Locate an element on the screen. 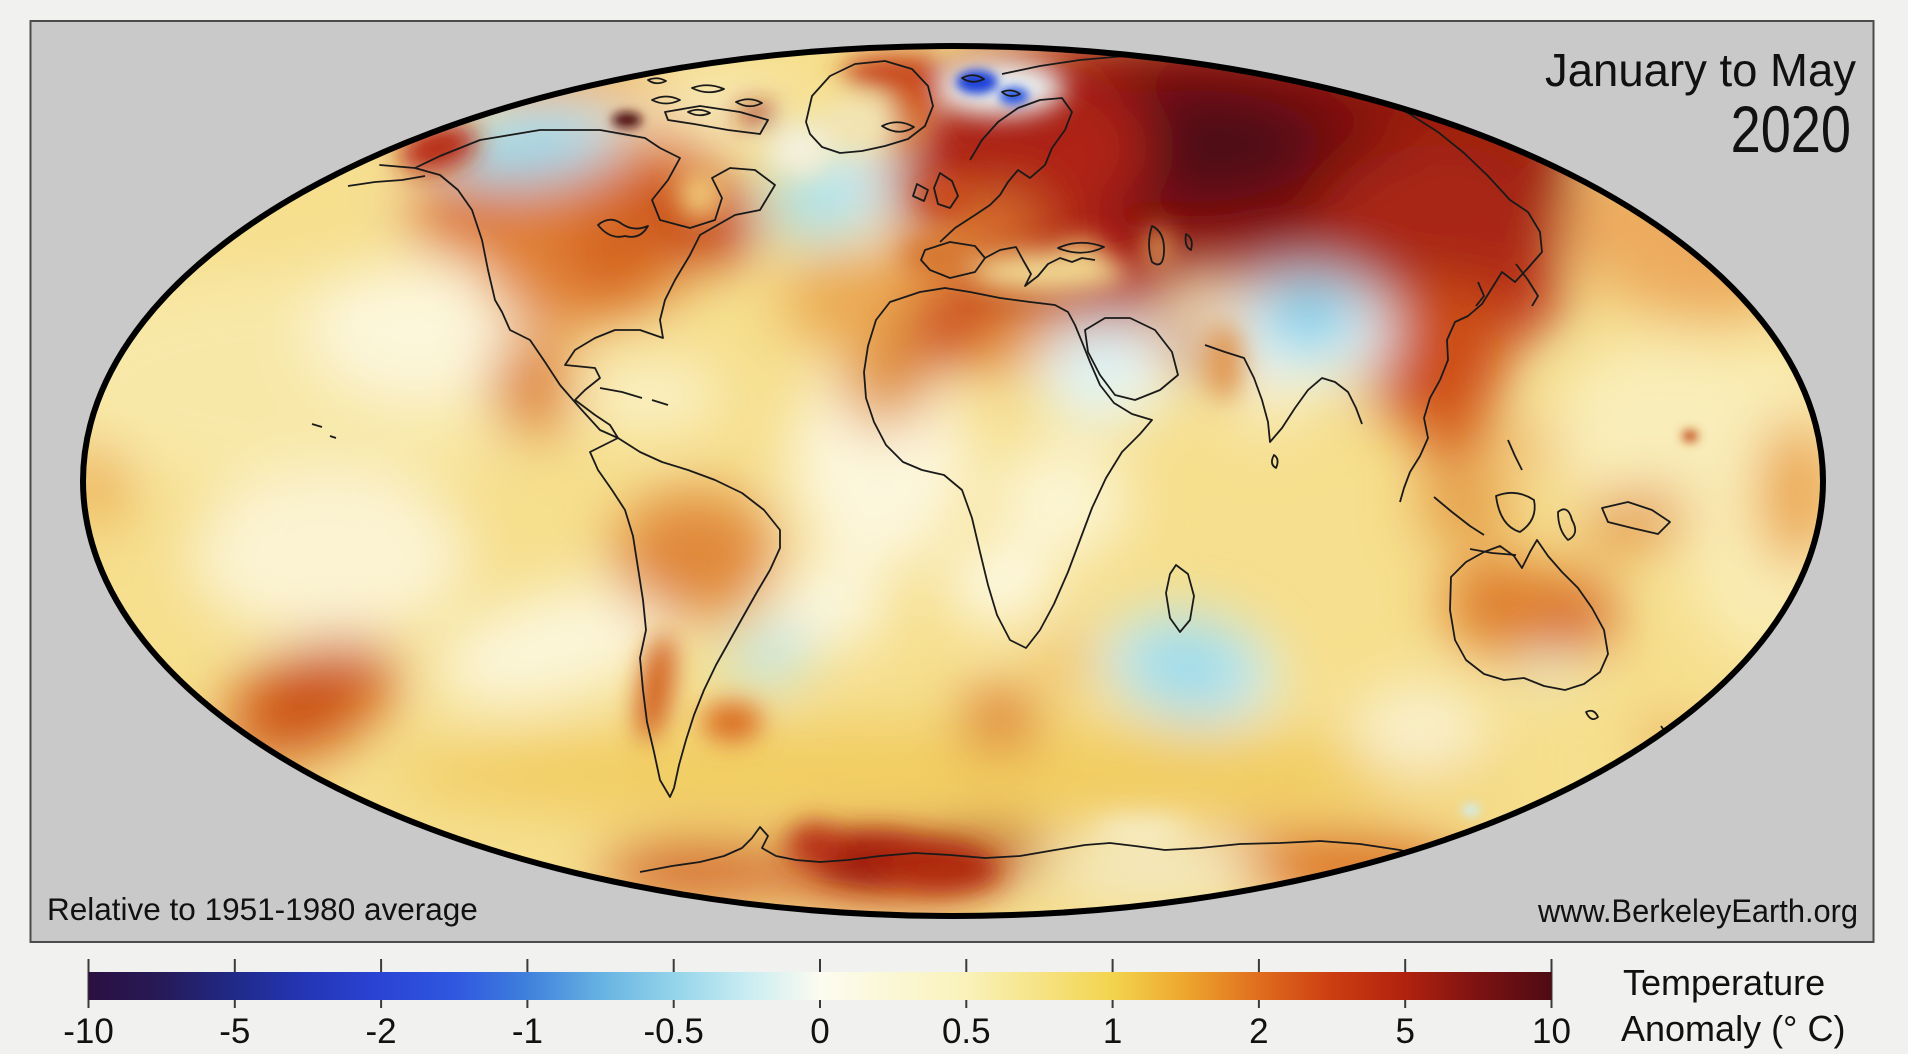 Image resolution: width=1908 pixels, height=1054 pixels. svg-text: 2 is located at coordinates (1258, 1031).